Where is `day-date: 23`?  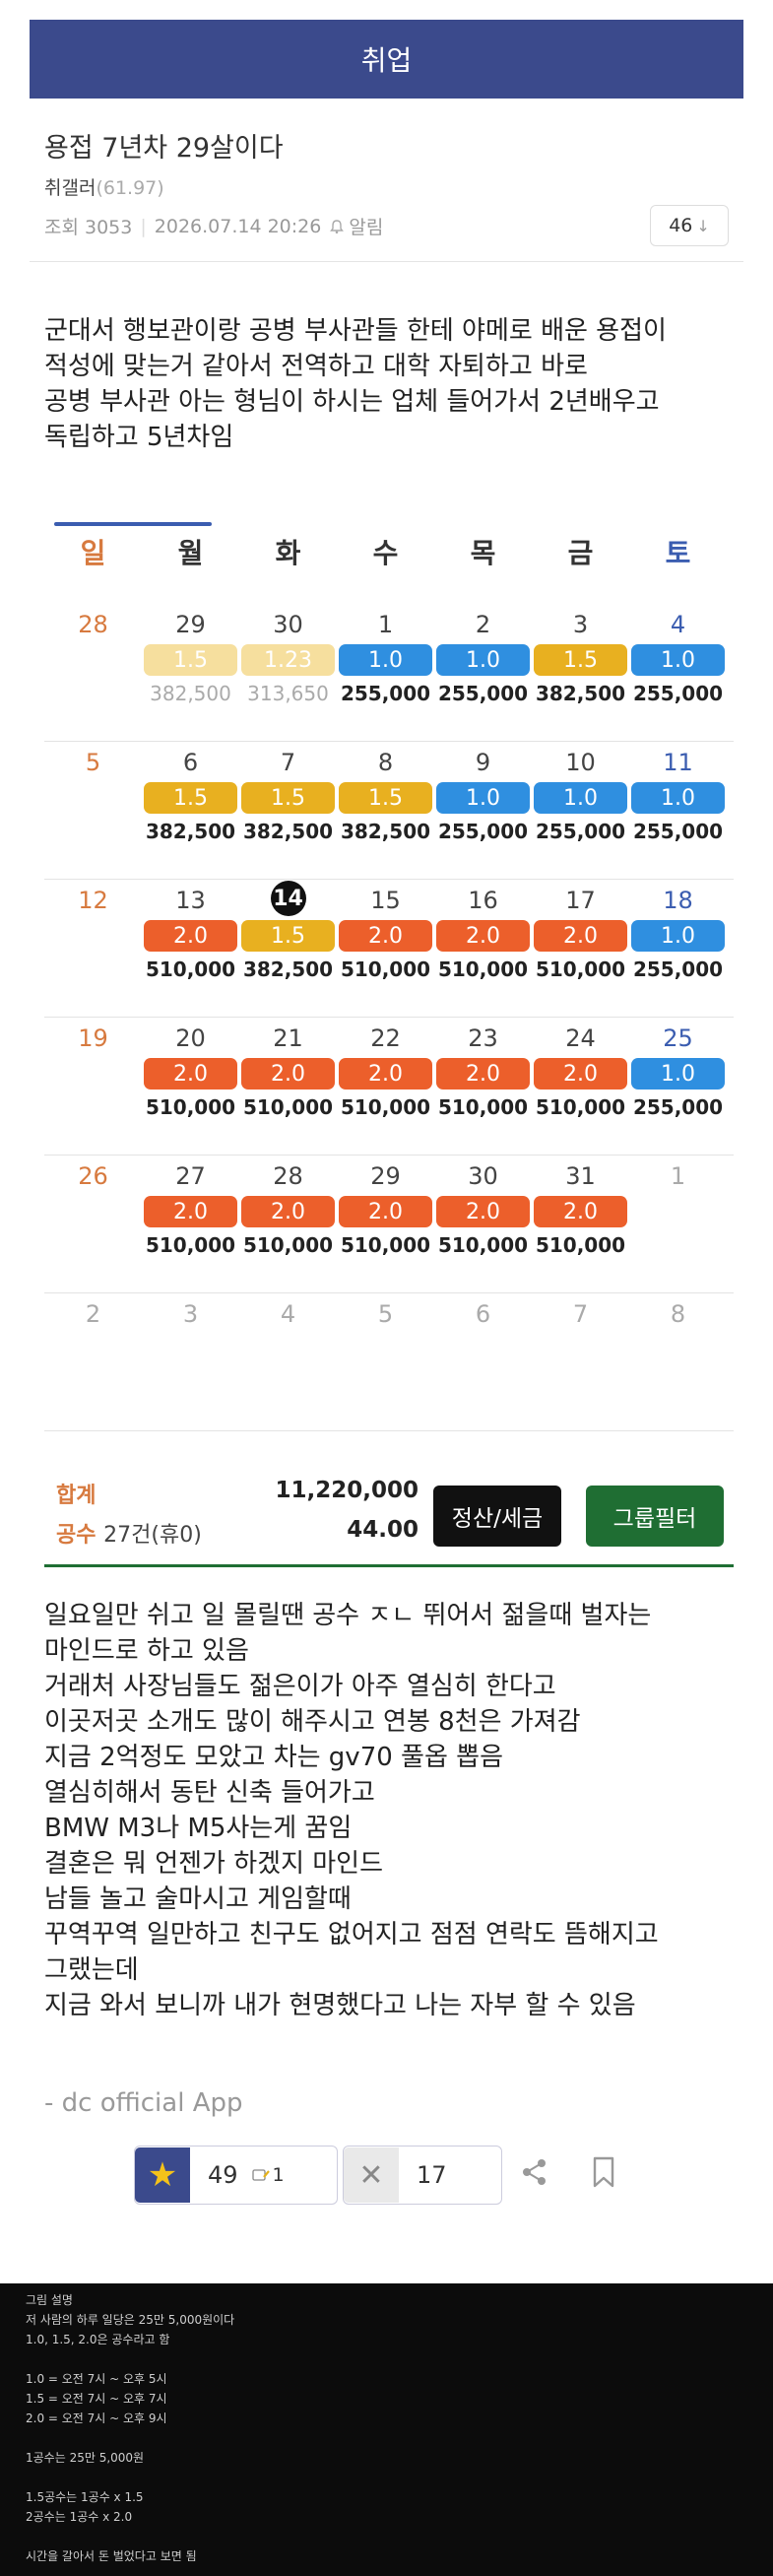
day-date: 23 is located at coordinates (483, 1038).